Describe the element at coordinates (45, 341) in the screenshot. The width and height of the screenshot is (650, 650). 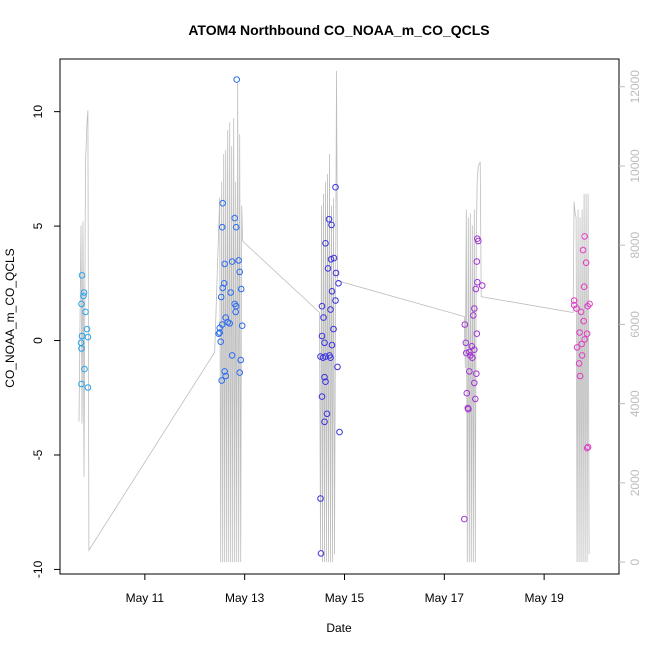
I see `y-axis: -10 -5 0 5 10` at that location.